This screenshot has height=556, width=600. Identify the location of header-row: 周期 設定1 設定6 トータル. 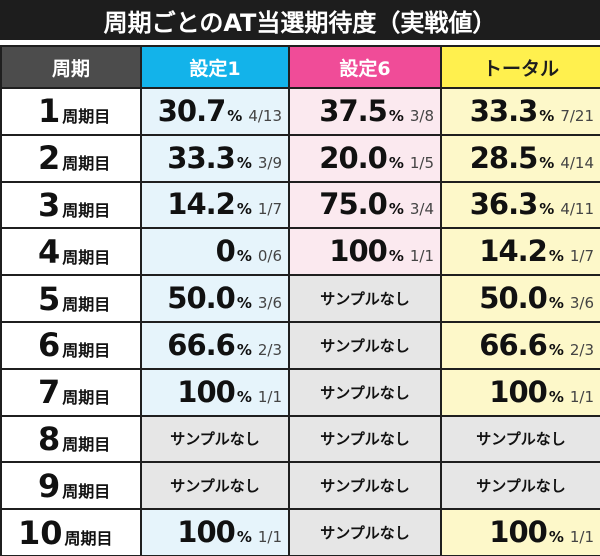
(300, 67).